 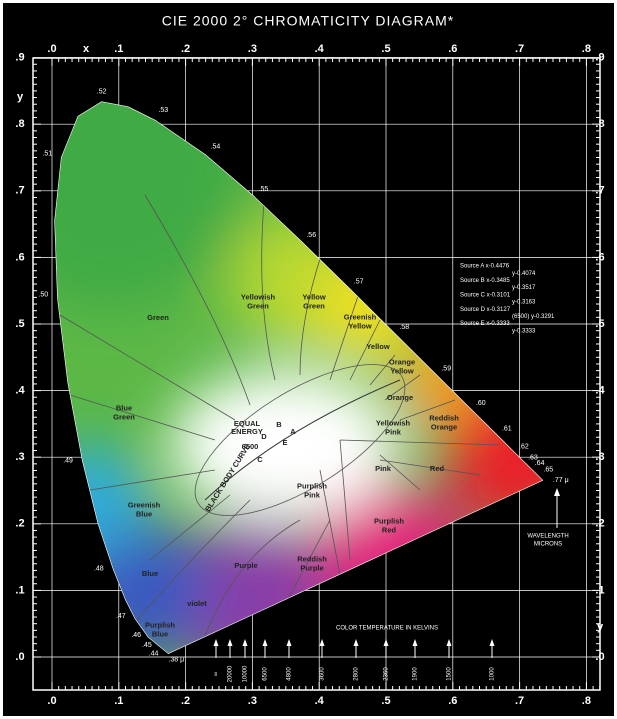 What do you see at coordinates (86, 49) in the screenshot?
I see `x-axis-letter: x` at bounding box center [86, 49].